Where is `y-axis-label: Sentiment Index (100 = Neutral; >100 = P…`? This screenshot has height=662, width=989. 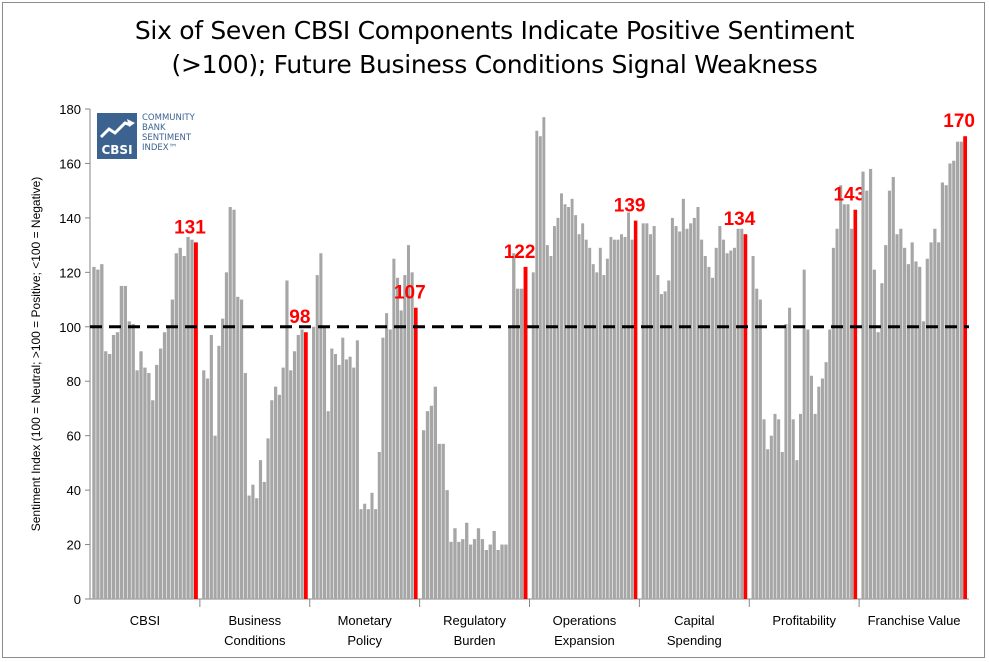
y-axis-label: Sentiment Index (100 = Neutral; >100 = P… is located at coordinates (36, 354).